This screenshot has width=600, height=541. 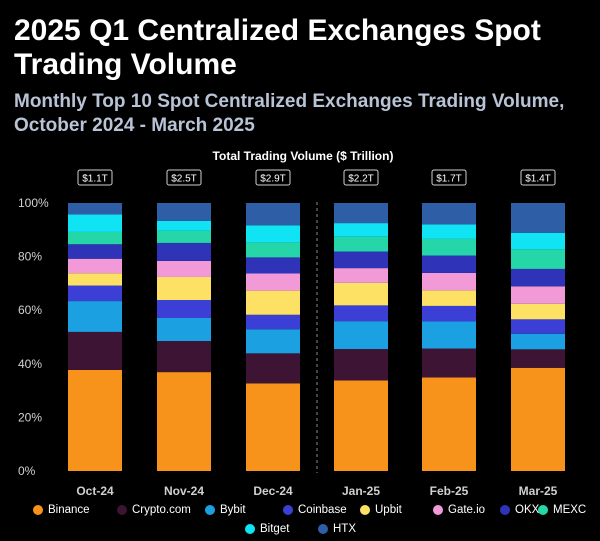 What do you see at coordinates (27, 471) in the screenshot?
I see `y-tick-label: 0%` at bounding box center [27, 471].